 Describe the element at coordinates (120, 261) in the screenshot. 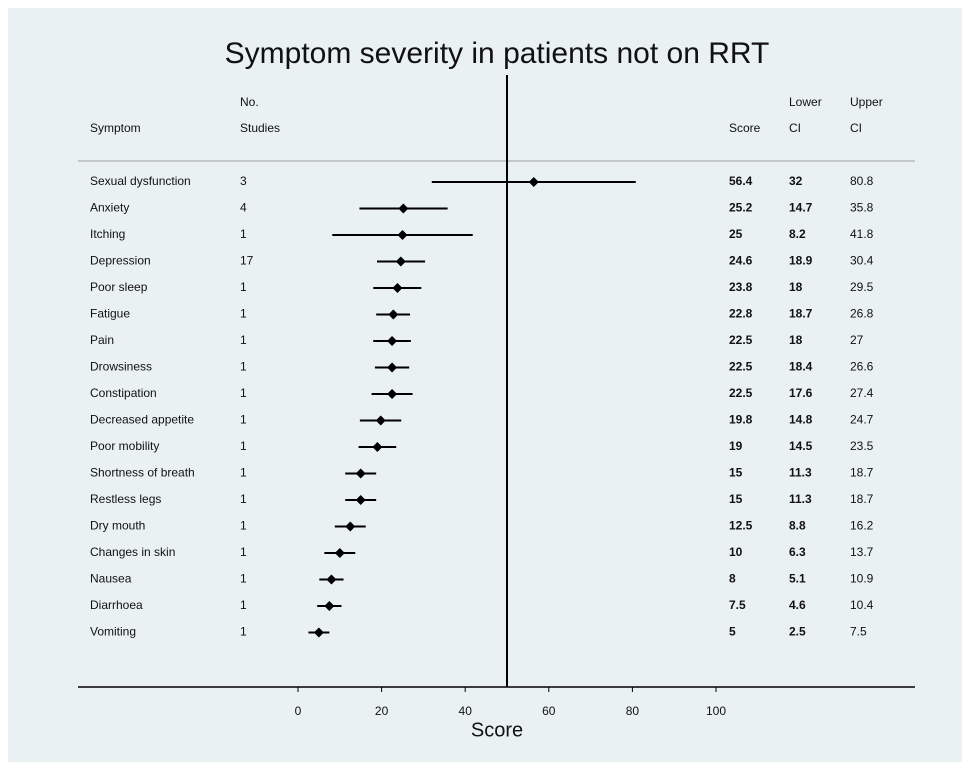

I see `symptom-label: Depression` at that location.